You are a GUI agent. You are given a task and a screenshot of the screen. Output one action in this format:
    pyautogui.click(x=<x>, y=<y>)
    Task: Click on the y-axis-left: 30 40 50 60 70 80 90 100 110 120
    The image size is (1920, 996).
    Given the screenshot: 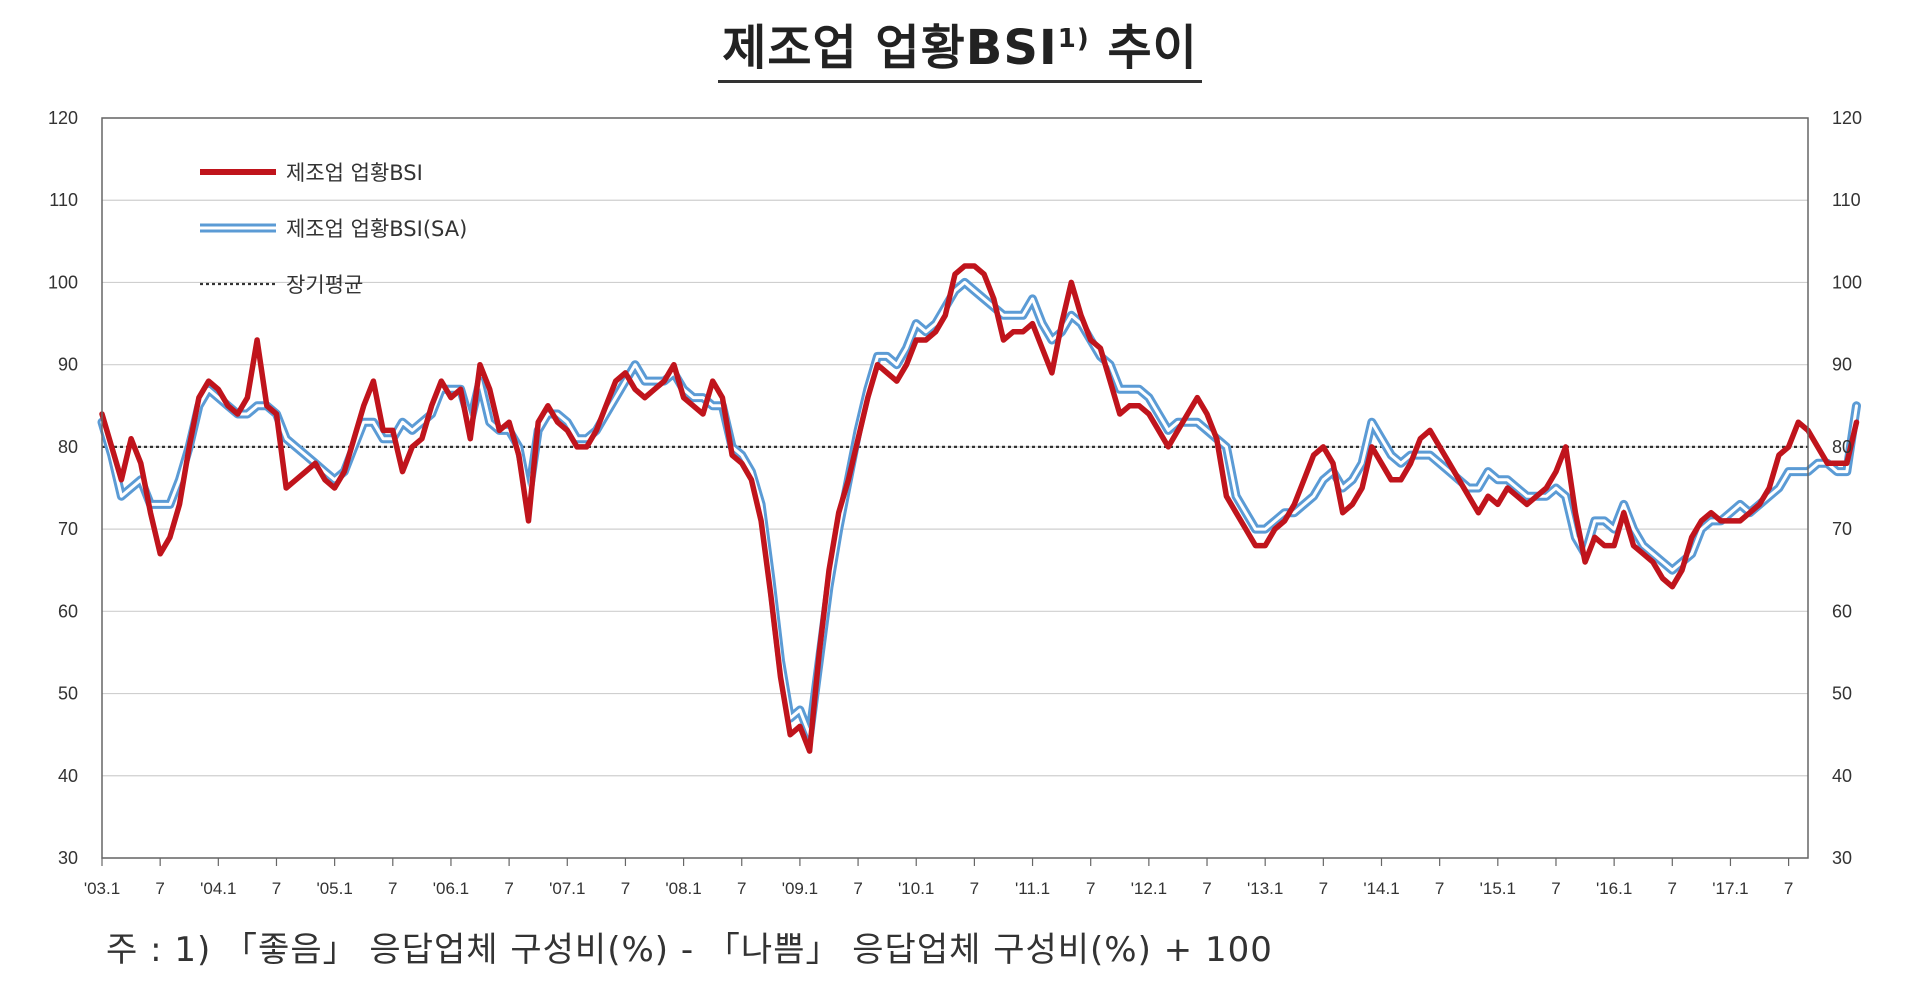 What is the action you would take?
    pyautogui.click(x=63, y=488)
    